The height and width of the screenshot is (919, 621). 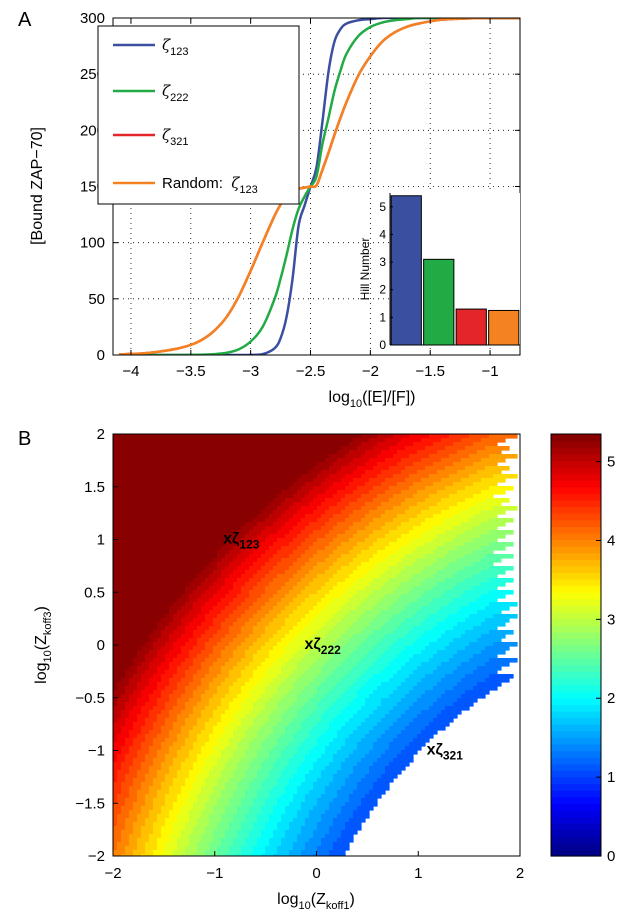 I want to click on x-tick-label-a-5: −1.5, so click(x=430, y=371).